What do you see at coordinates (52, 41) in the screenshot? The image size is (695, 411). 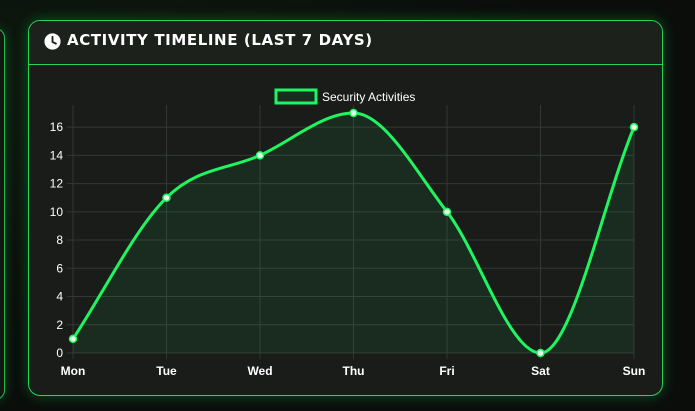 I see `clock-icon` at bounding box center [52, 41].